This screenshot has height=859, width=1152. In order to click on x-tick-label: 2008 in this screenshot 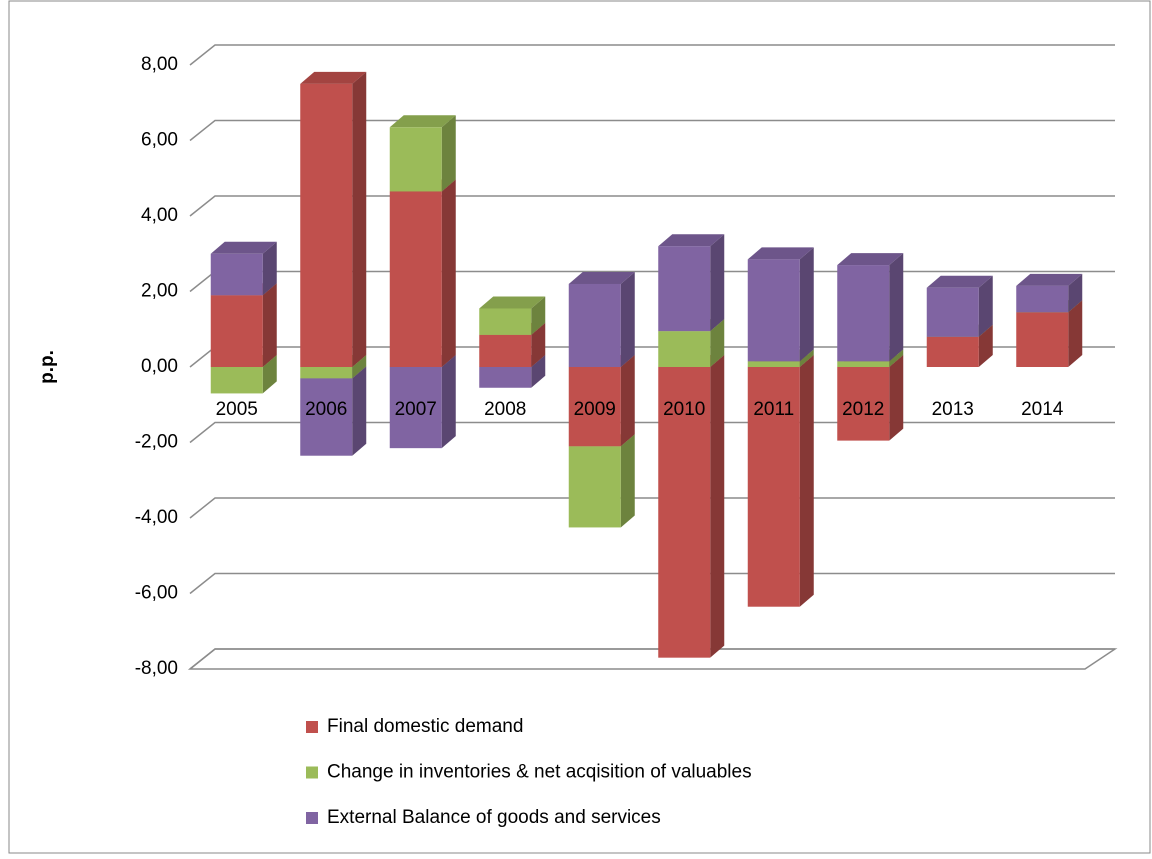, I will do `click(505, 409)`.